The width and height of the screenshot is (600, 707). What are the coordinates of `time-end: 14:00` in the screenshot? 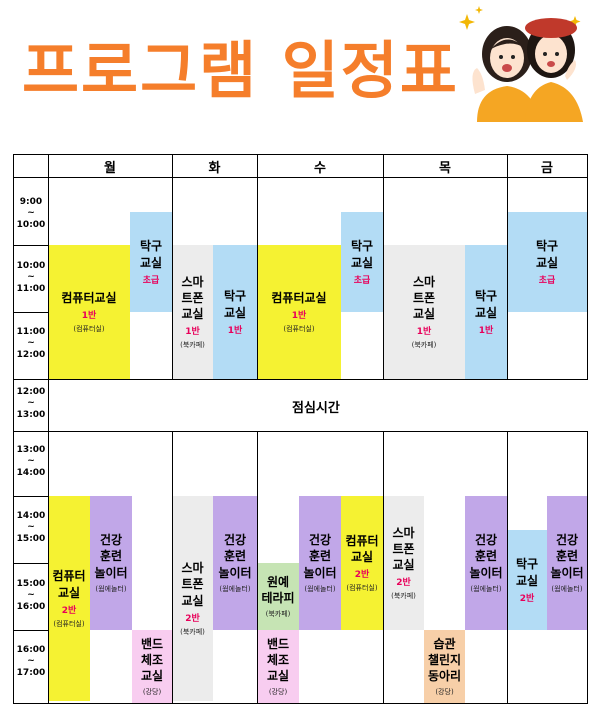 It's located at (31, 472).